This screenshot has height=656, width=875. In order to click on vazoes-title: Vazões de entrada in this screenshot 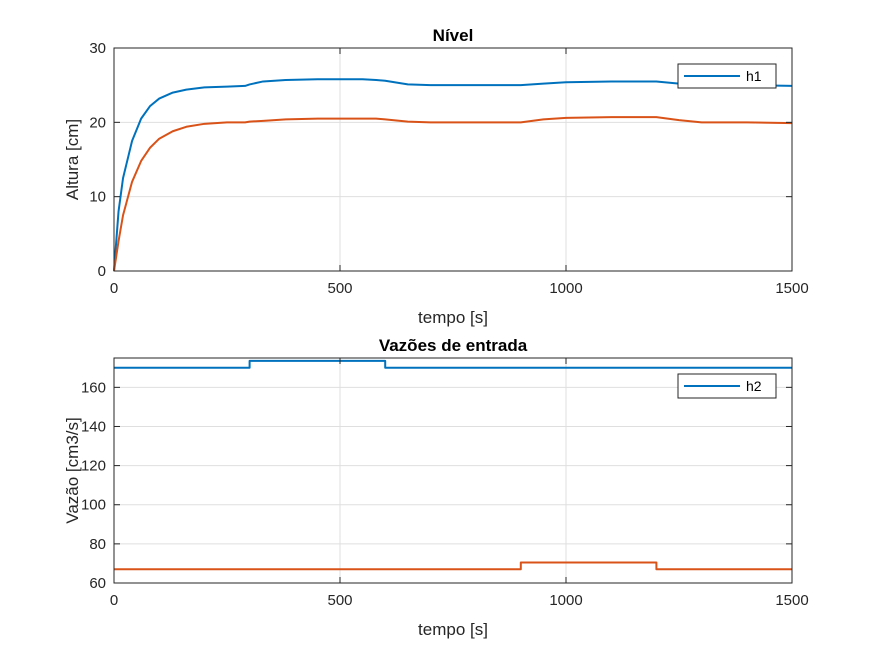, I will do `click(453, 345)`.